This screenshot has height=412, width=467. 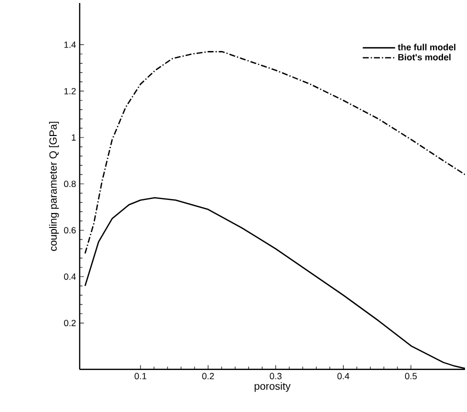 What do you see at coordinates (140, 376) in the screenshot?
I see `x-tick-label: 0.1` at bounding box center [140, 376].